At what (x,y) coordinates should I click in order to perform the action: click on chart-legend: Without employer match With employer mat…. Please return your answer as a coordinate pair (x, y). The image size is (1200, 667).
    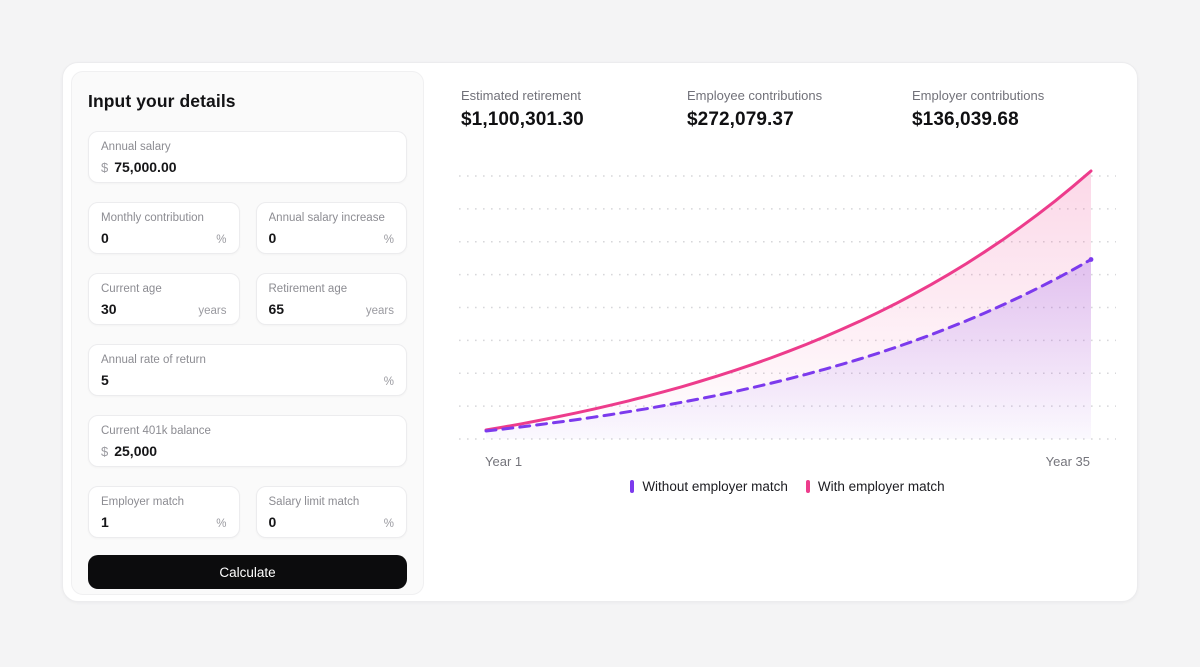
    Looking at the image, I should click on (787, 486).